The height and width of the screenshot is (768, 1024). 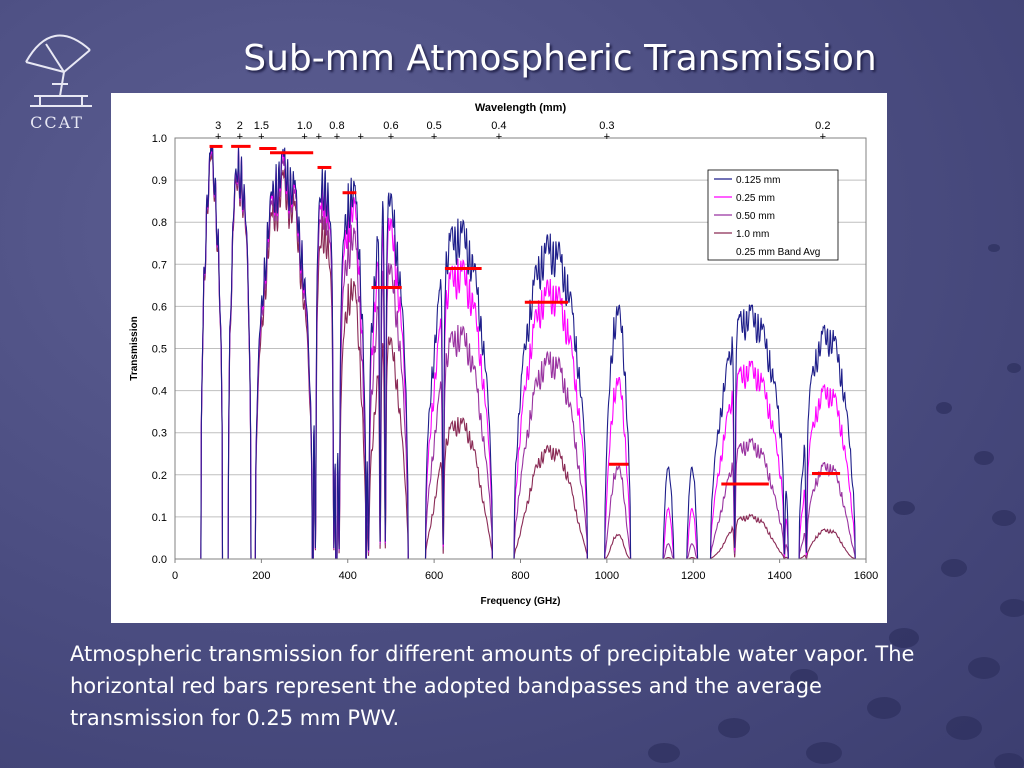 What do you see at coordinates (261, 126) in the screenshot?
I see `top-tick-label: 1.5` at bounding box center [261, 126].